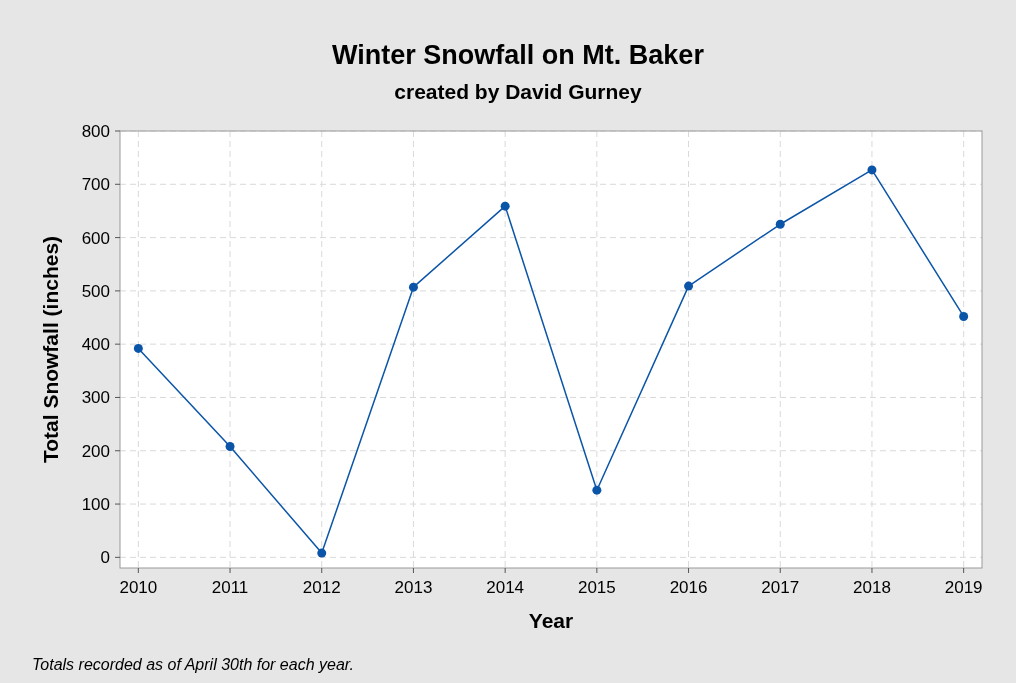 The width and height of the screenshot is (1016, 683). Describe the element at coordinates (95, 398) in the screenshot. I see `y-tick-label: 300` at that location.